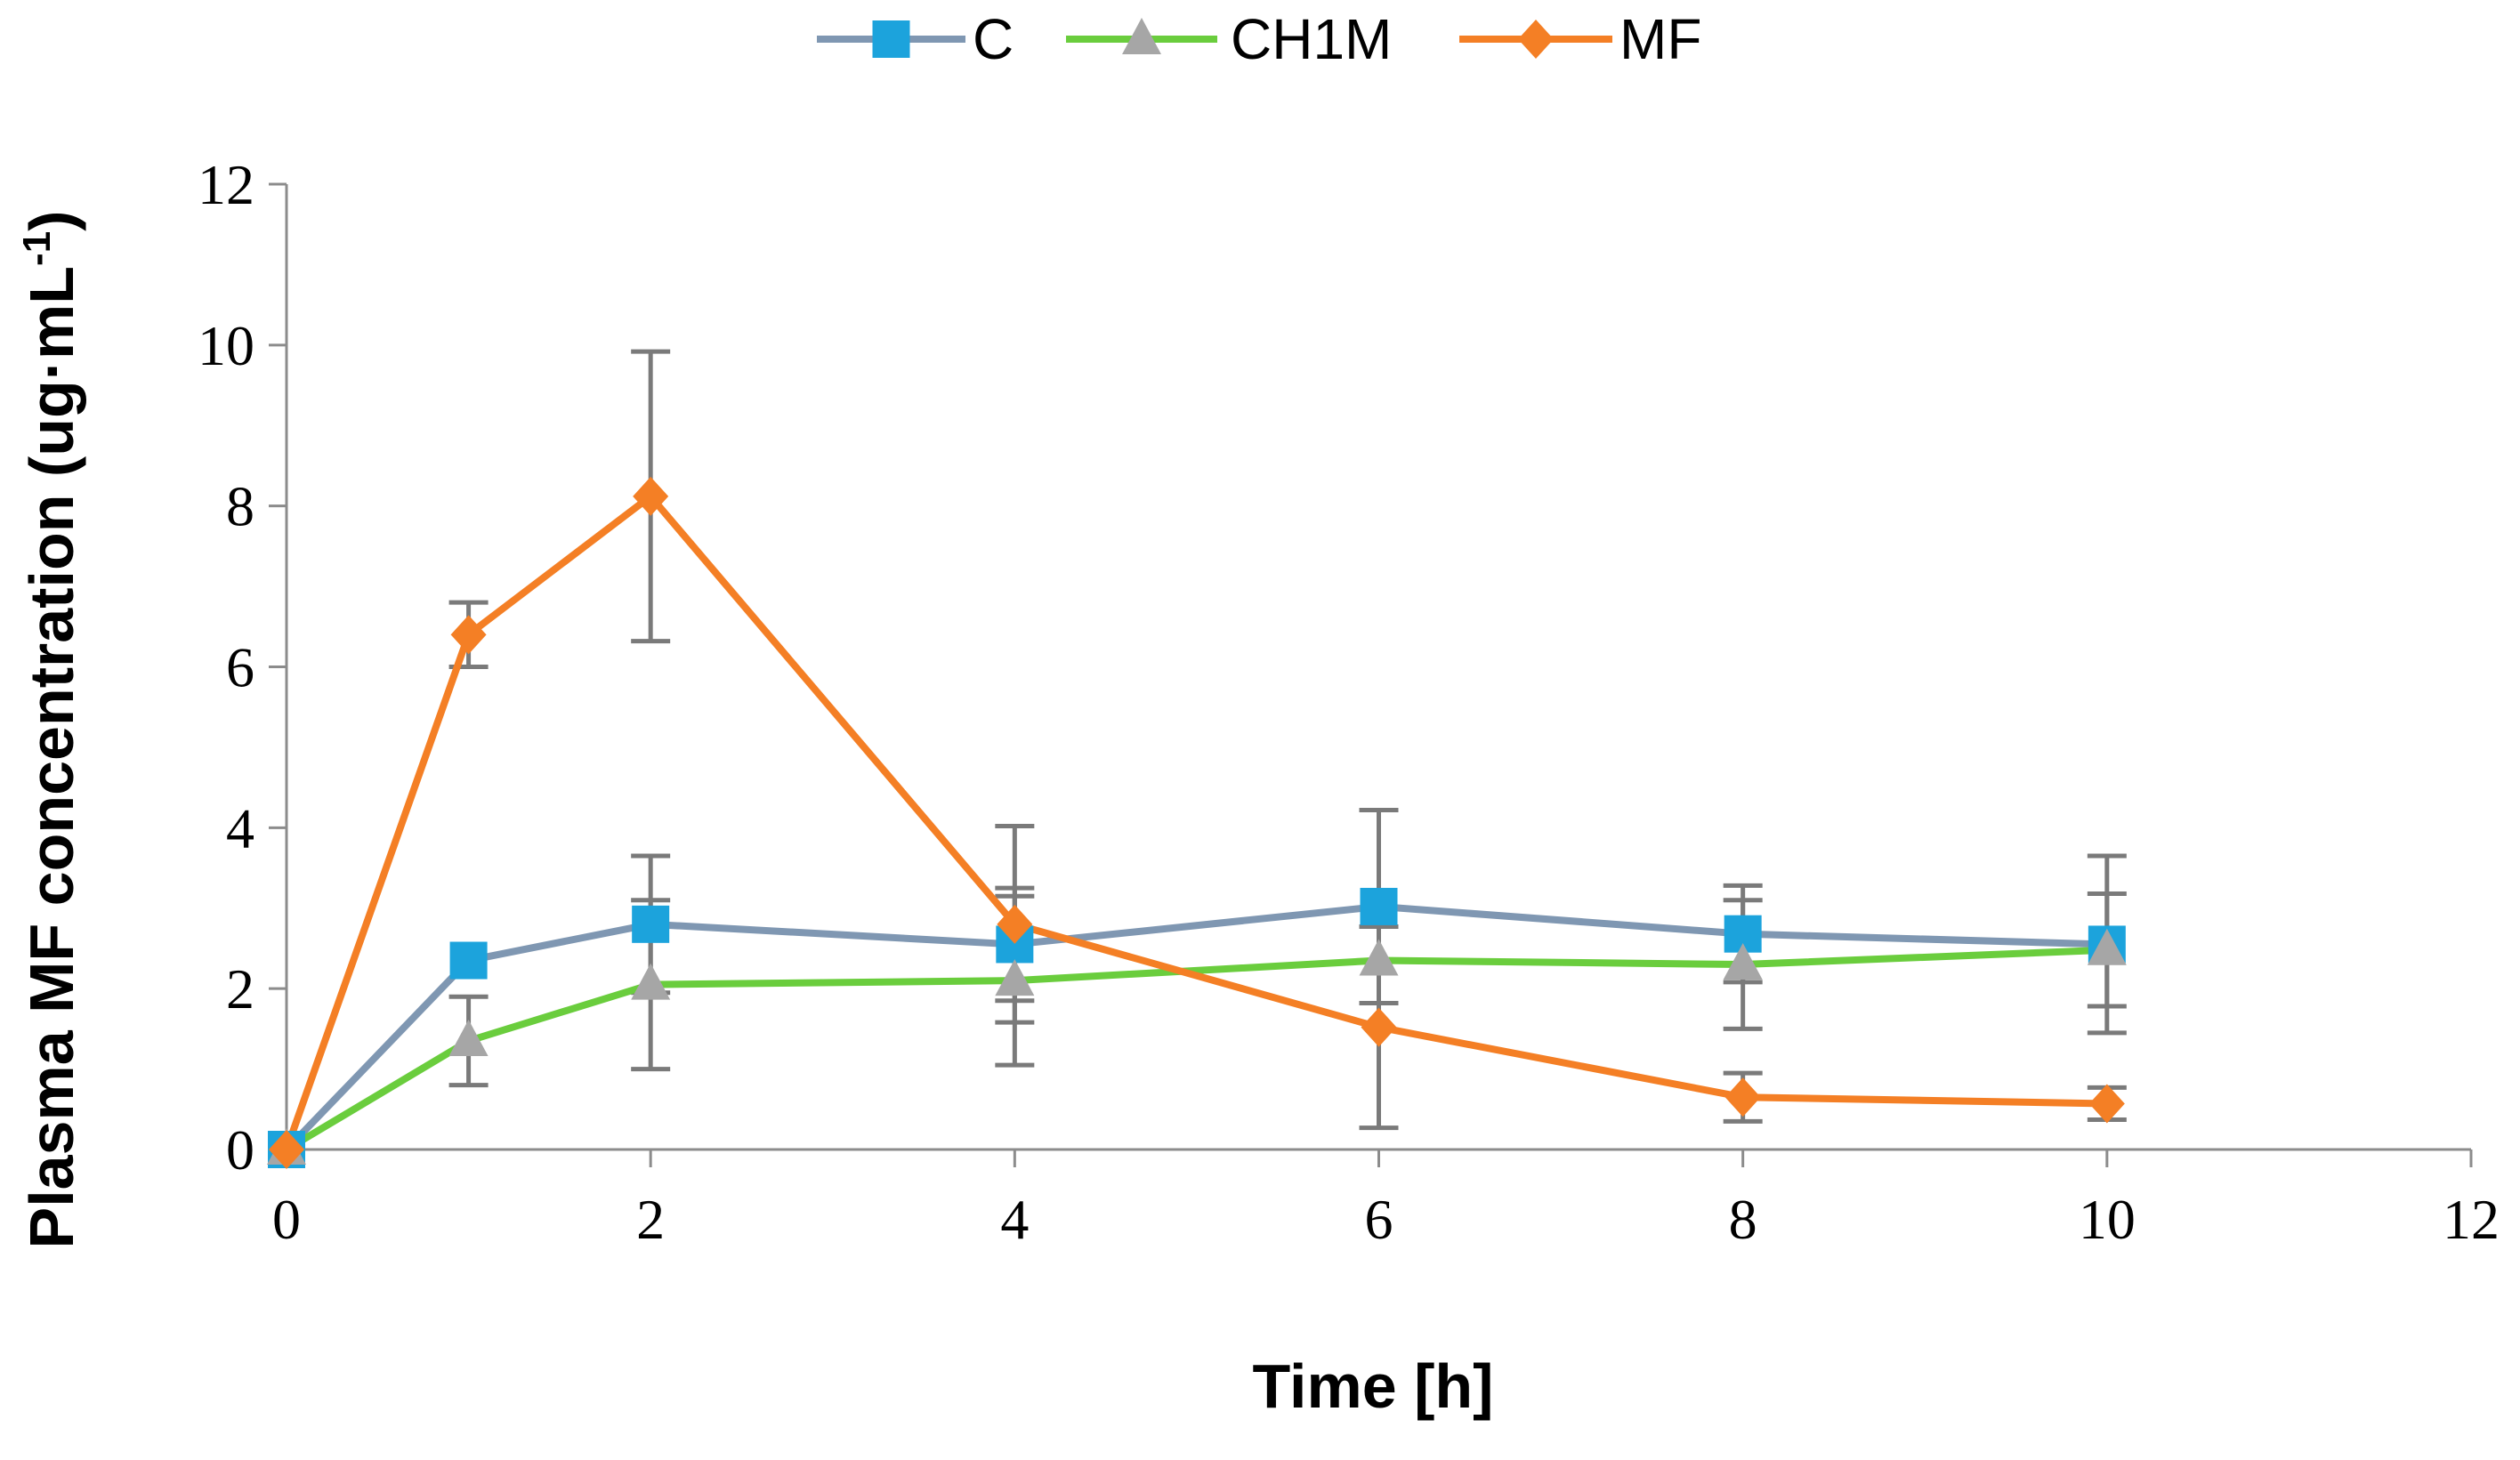 The image size is (2520, 1460). What do you see at coordinates (1229, 39) in the screenshot?
I see `legend-item-ch1m: CH1M` at bounding box center [1229, 39].